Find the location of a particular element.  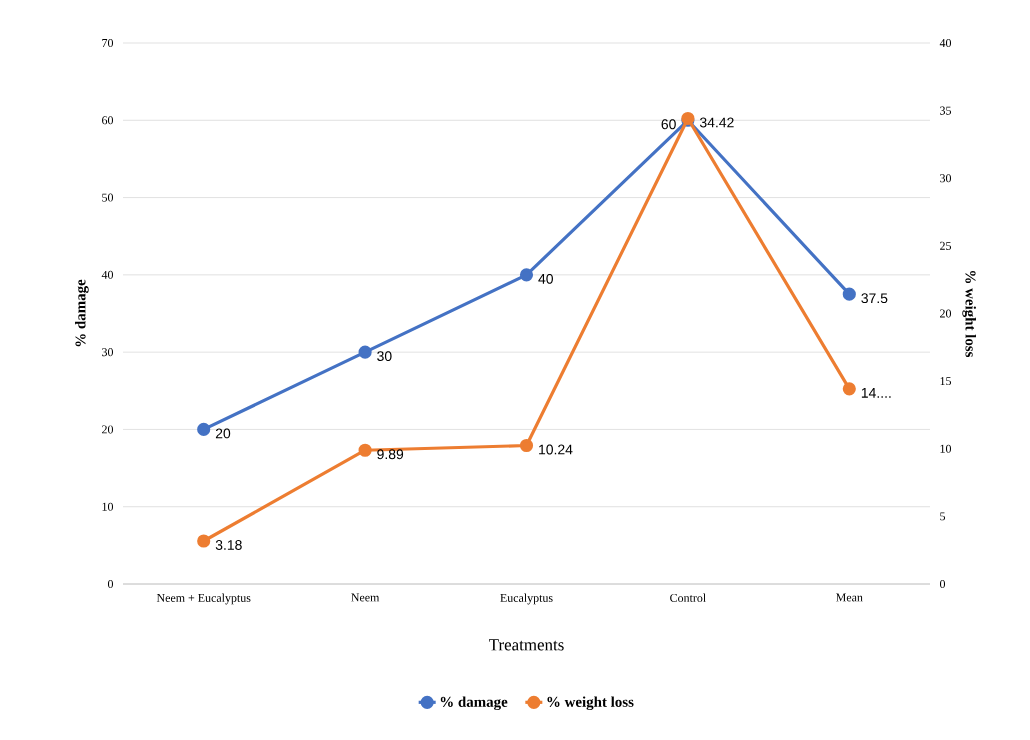

y2-tick-label: 10 is located at coordinates (946, 448).